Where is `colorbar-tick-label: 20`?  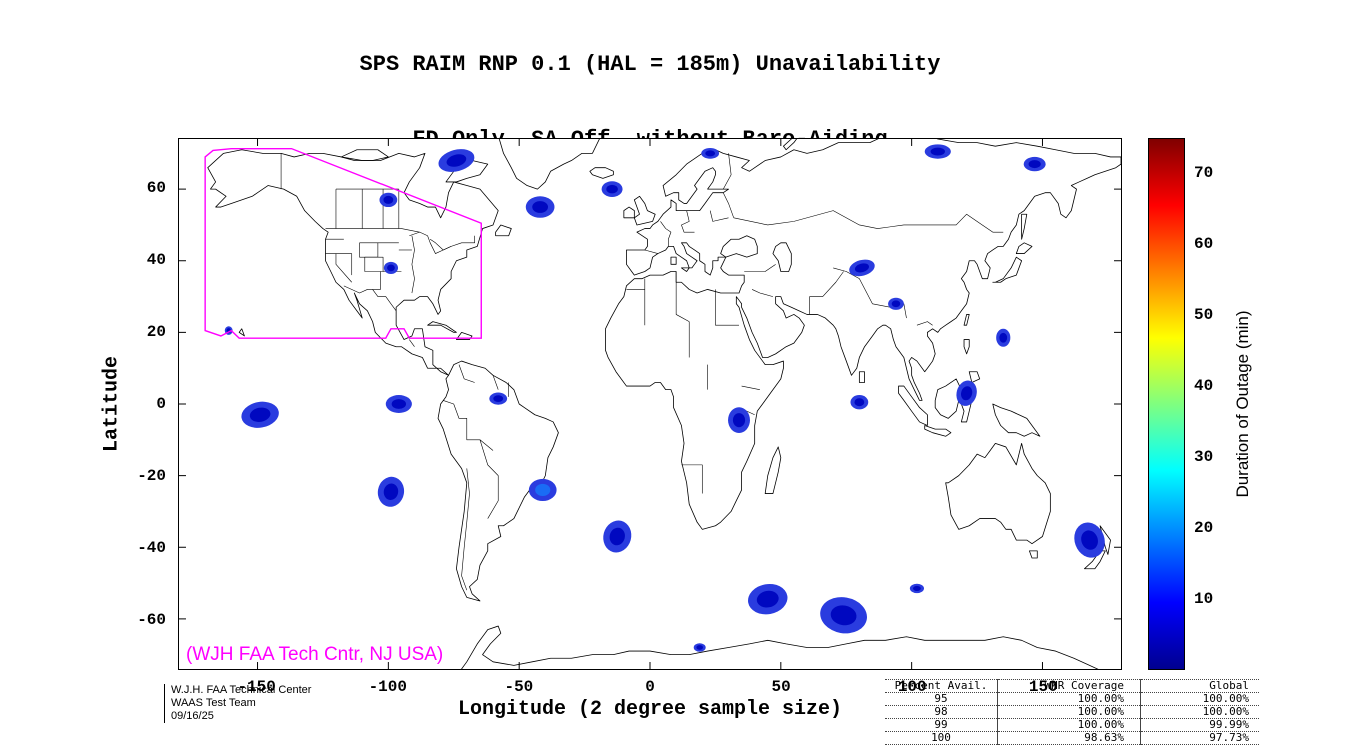 colorbar-tick-label: 20 is located at coordinates (1204, 528).